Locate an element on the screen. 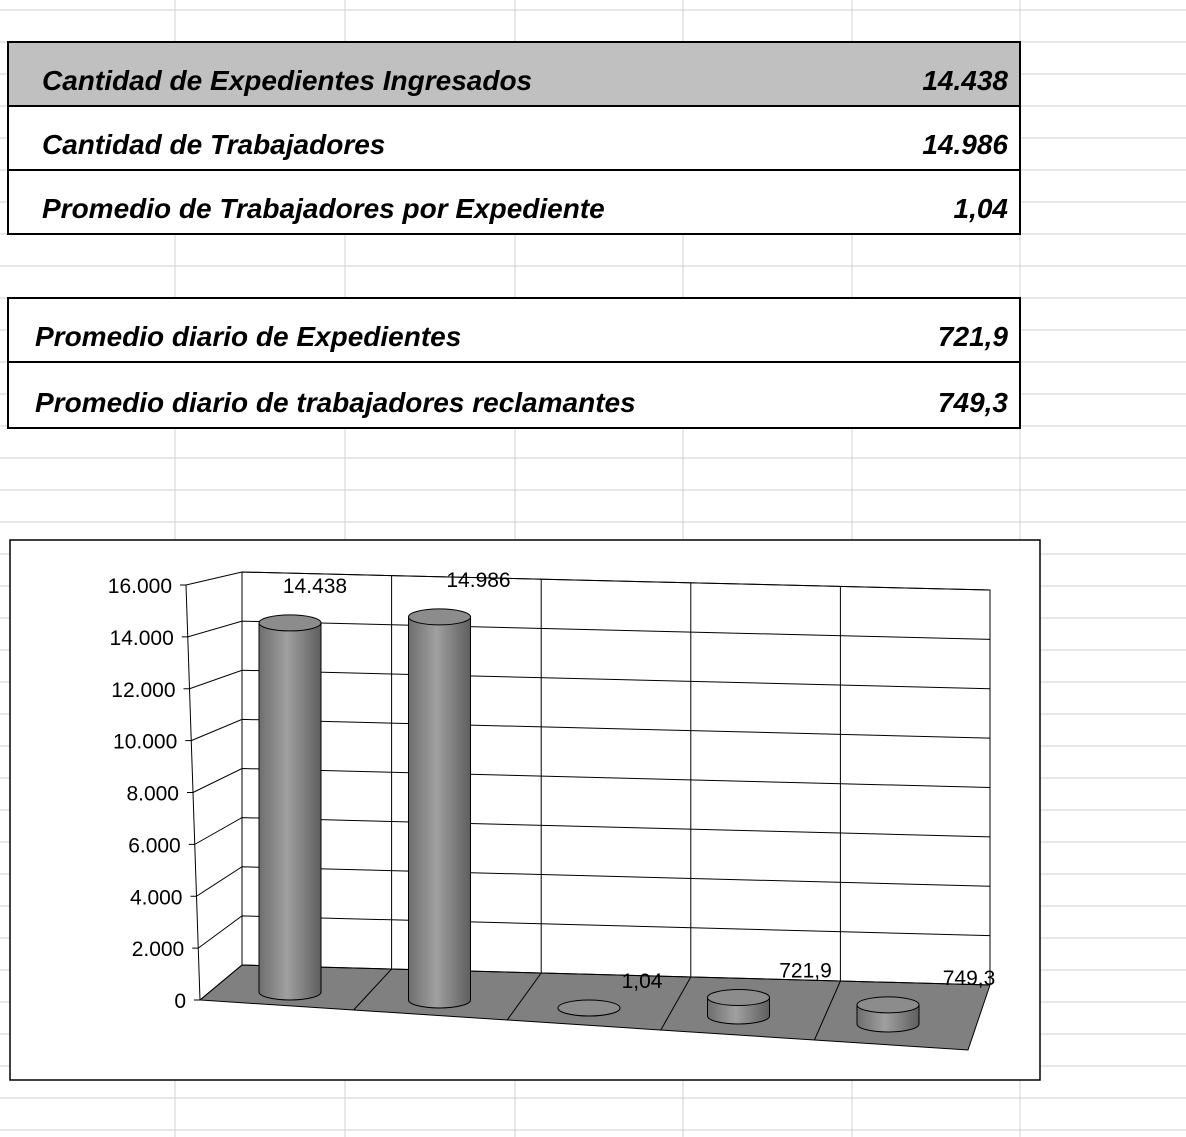 The height and width of the screenshot is (1137, 1186). row-value: 749,3 is located at coordinates (973, 402).